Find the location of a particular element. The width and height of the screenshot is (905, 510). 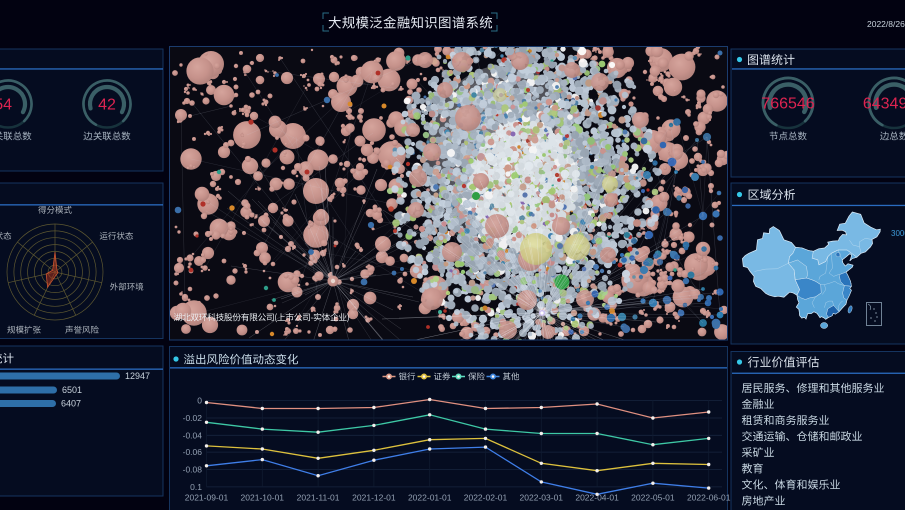

svg-text: 54 is located at coordinates (6, 105).